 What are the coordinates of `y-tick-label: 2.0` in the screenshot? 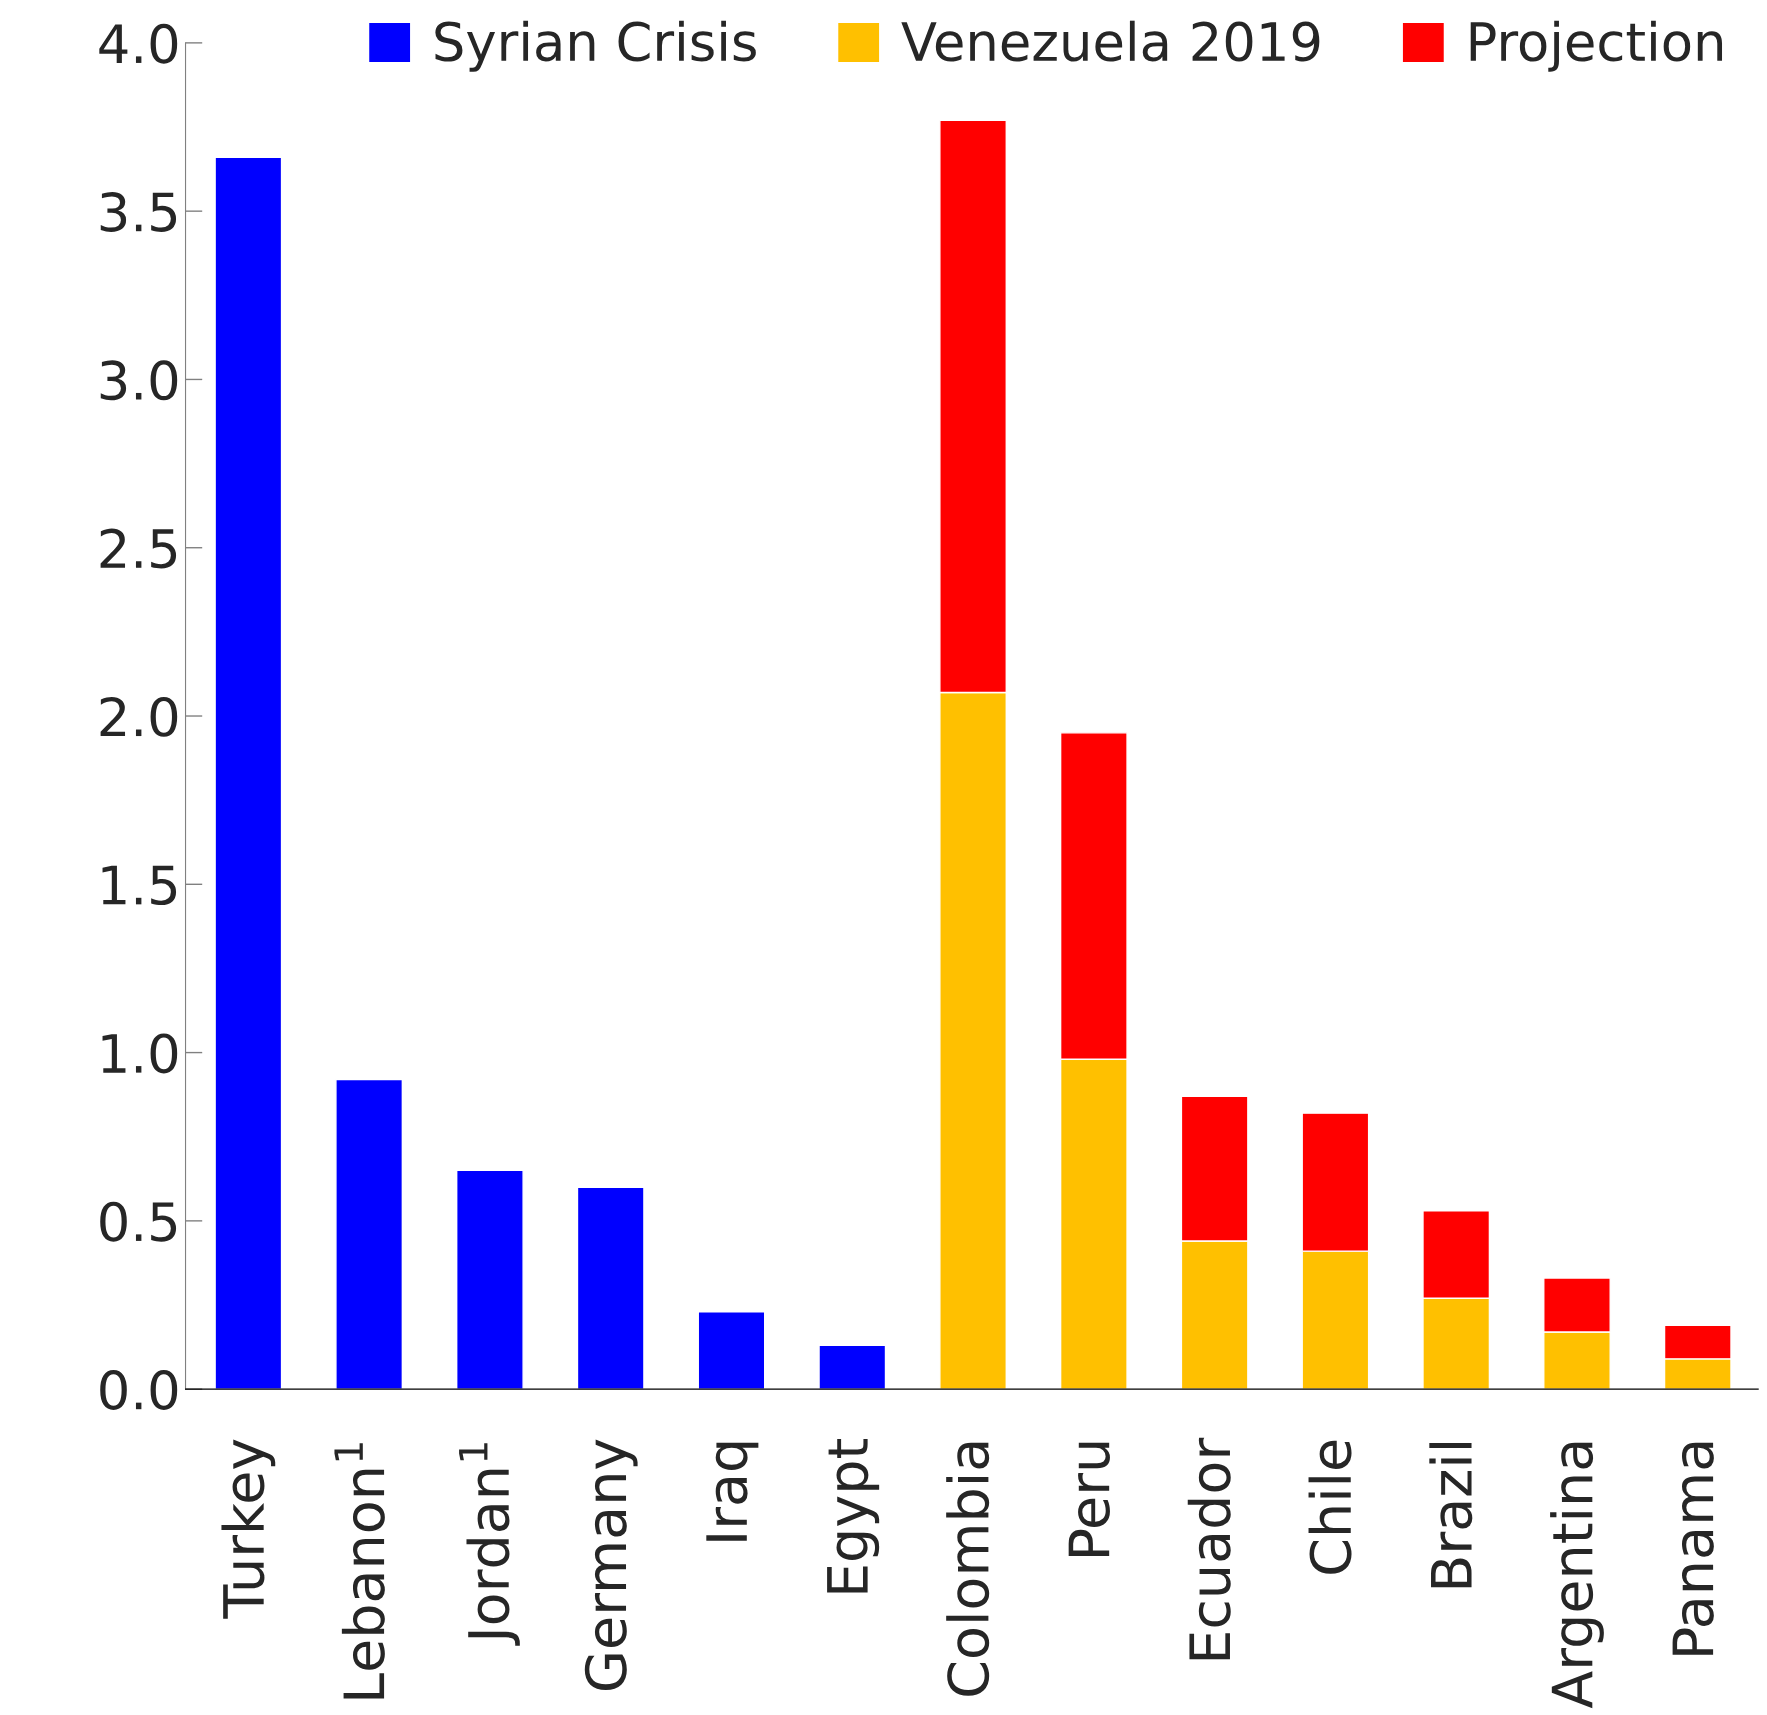 It's located at (139, 716).